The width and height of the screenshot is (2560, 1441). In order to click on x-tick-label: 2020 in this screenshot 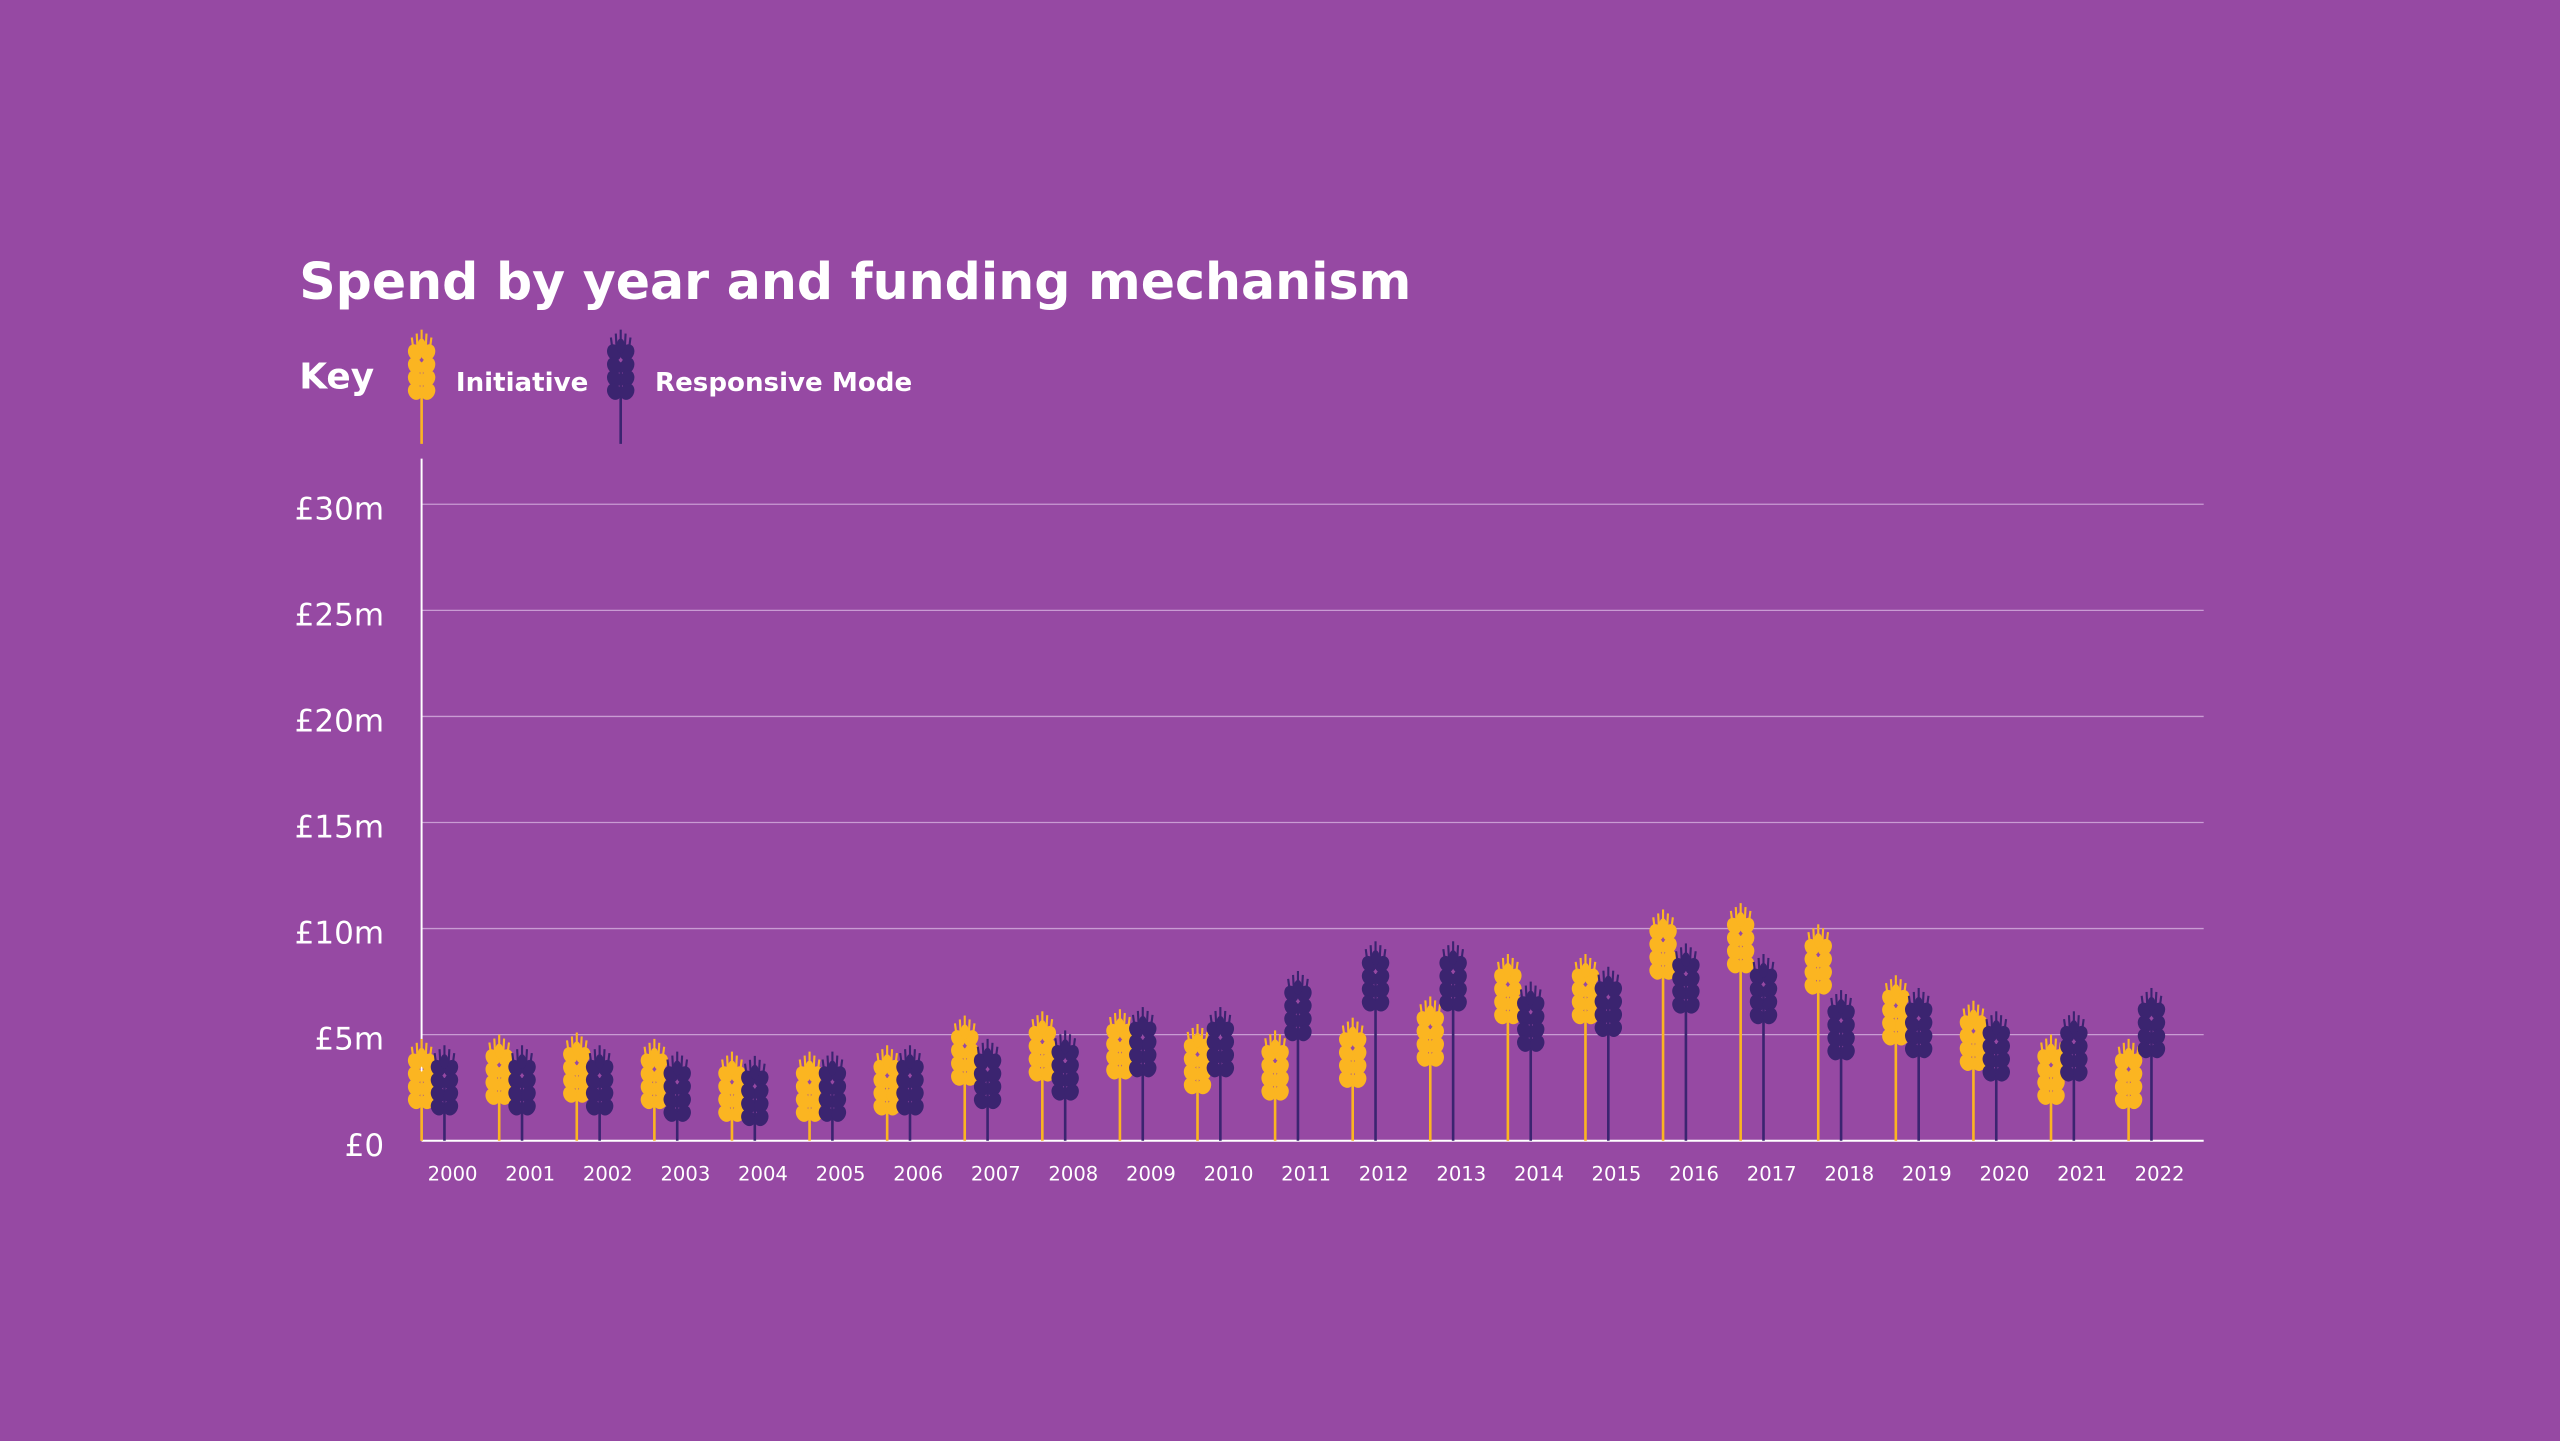, I will do `click(2005, 1173)`.